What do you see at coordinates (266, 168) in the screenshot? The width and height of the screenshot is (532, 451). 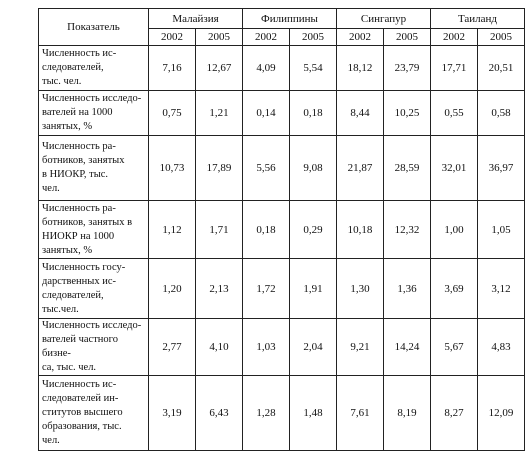 I see `cell-value: 5,56` at bounding box center [266, 168].